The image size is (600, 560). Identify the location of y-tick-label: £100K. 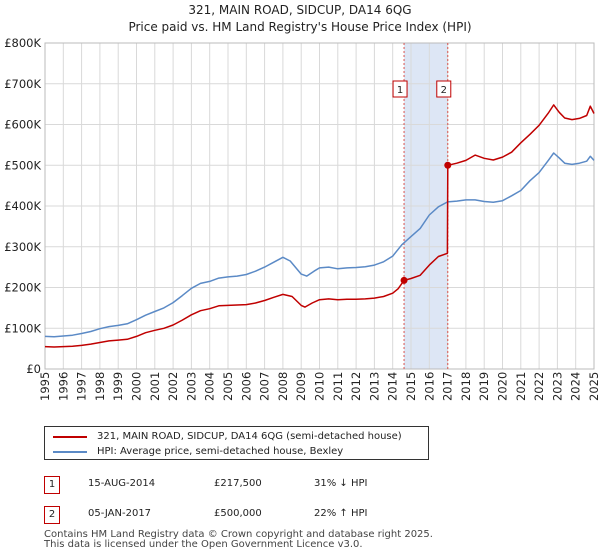
(22, 328).